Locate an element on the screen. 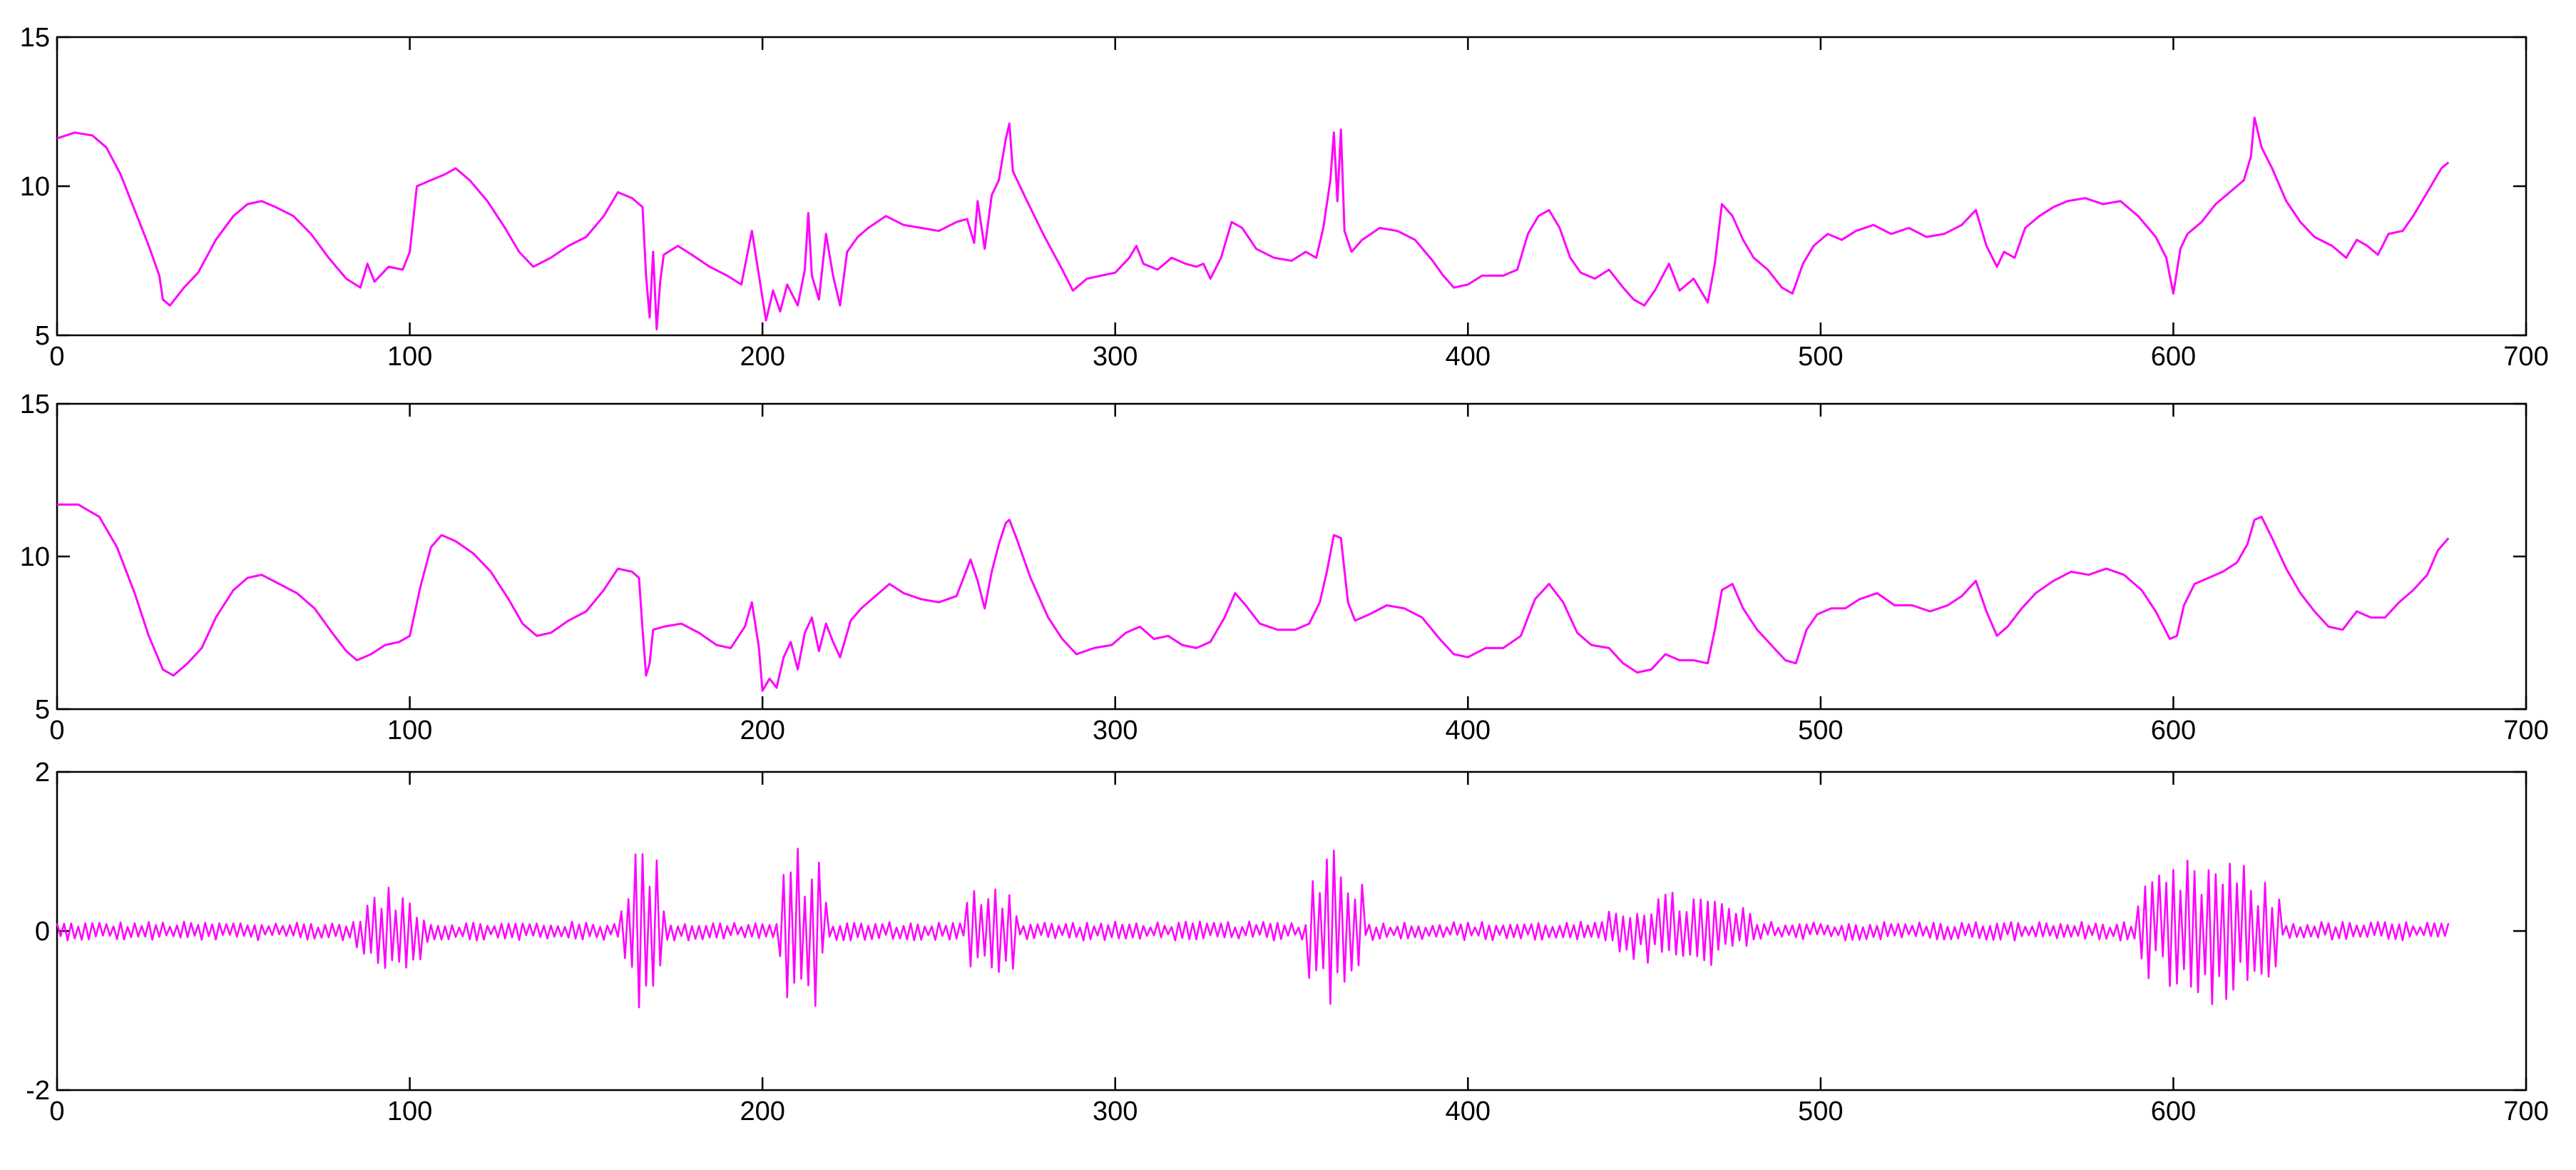 Image resolution: width=2576 pixels, height=1170 pixels. y-tick-label: 0 is located at coordinates (43, 932).